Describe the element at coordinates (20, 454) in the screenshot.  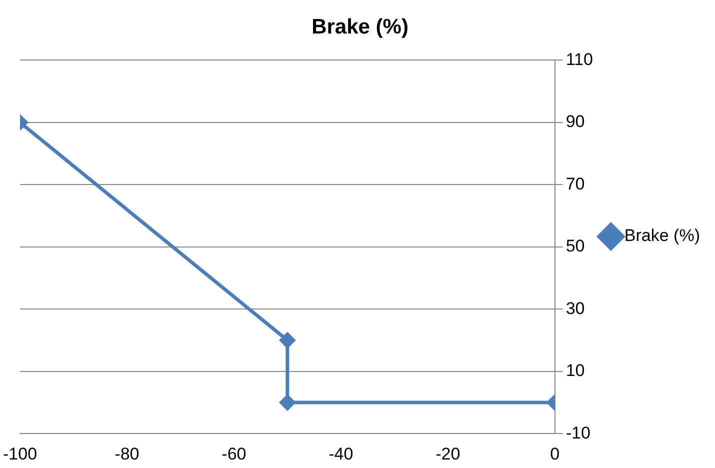
I see `x-tick-label: -100` at that location.